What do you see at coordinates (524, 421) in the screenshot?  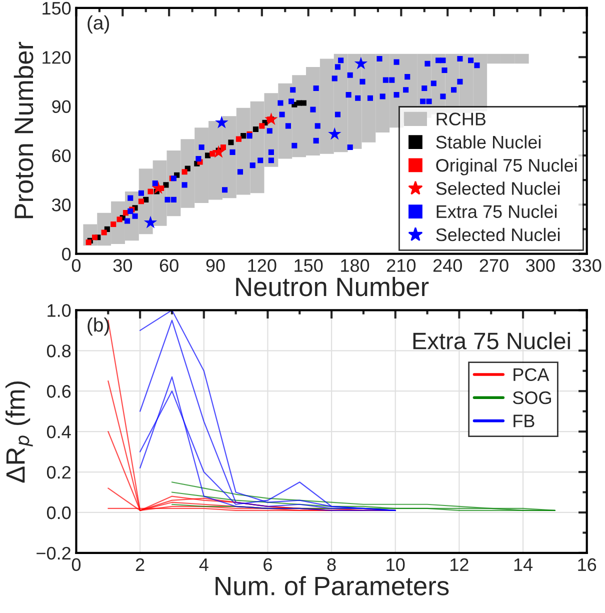 I see `legend-label: FB` at bounding box center [524, 421].